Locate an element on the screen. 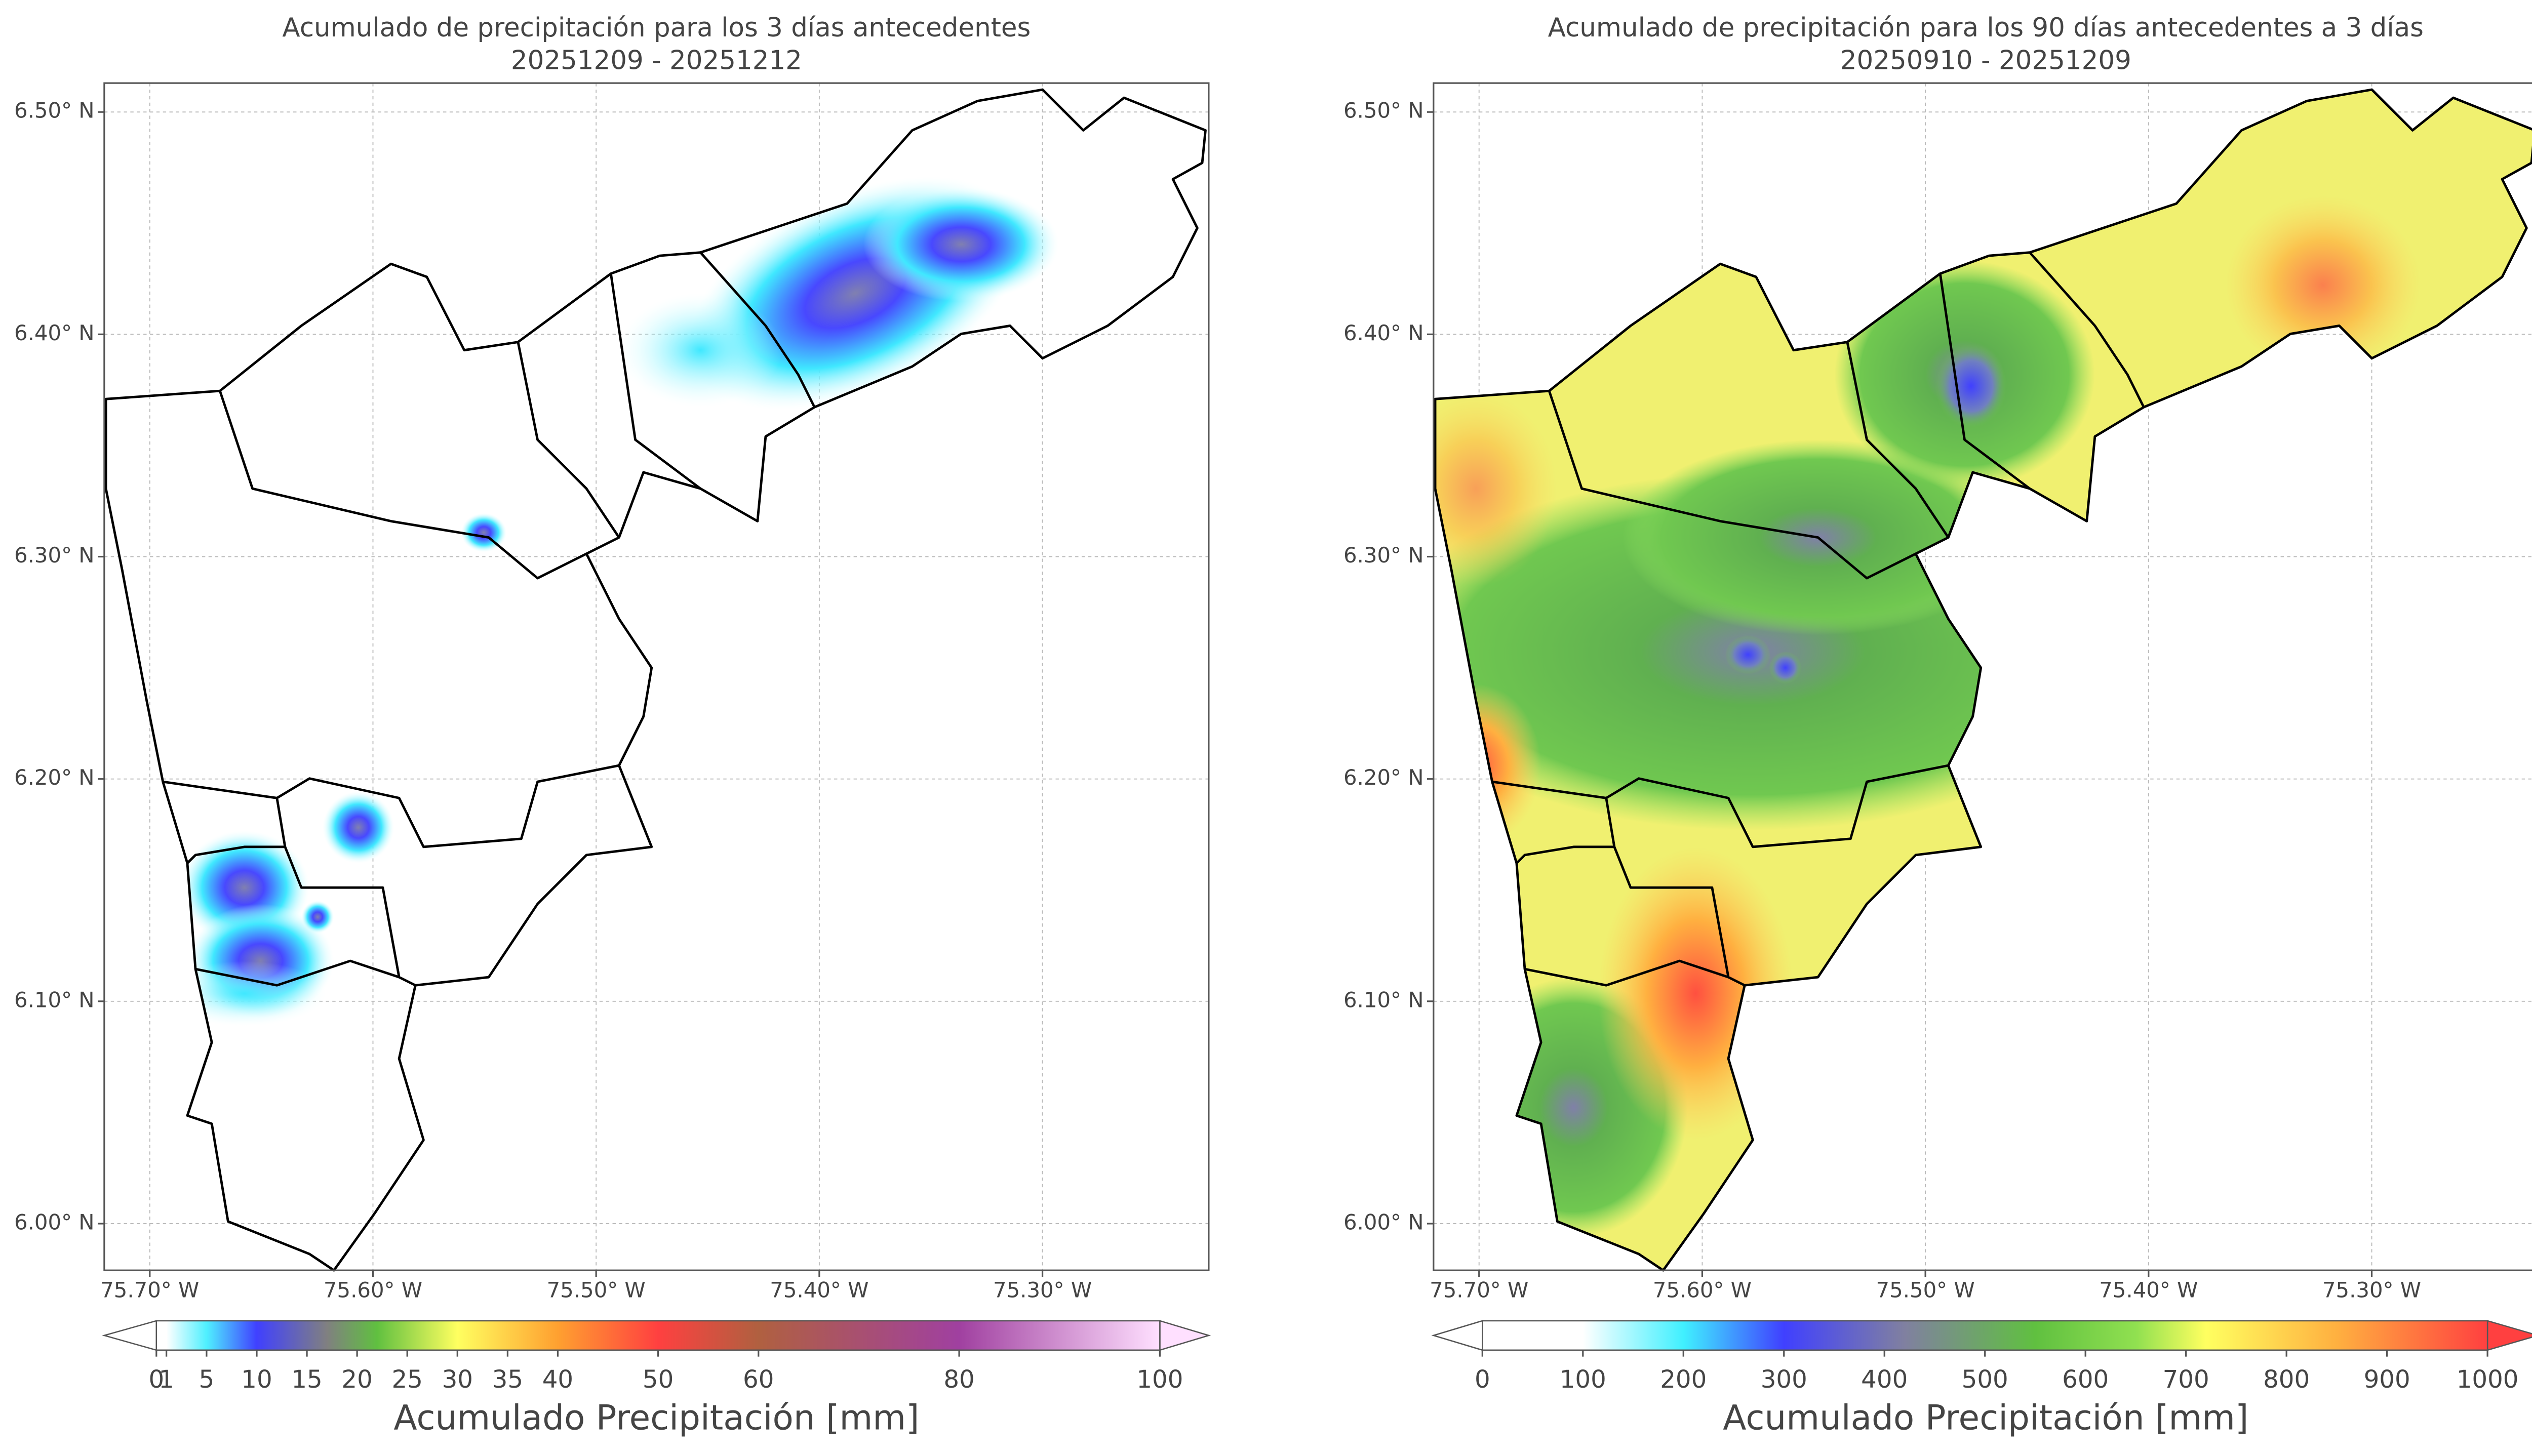  colorbar-tick-label: 1 is located at coordinates (166, 1379).